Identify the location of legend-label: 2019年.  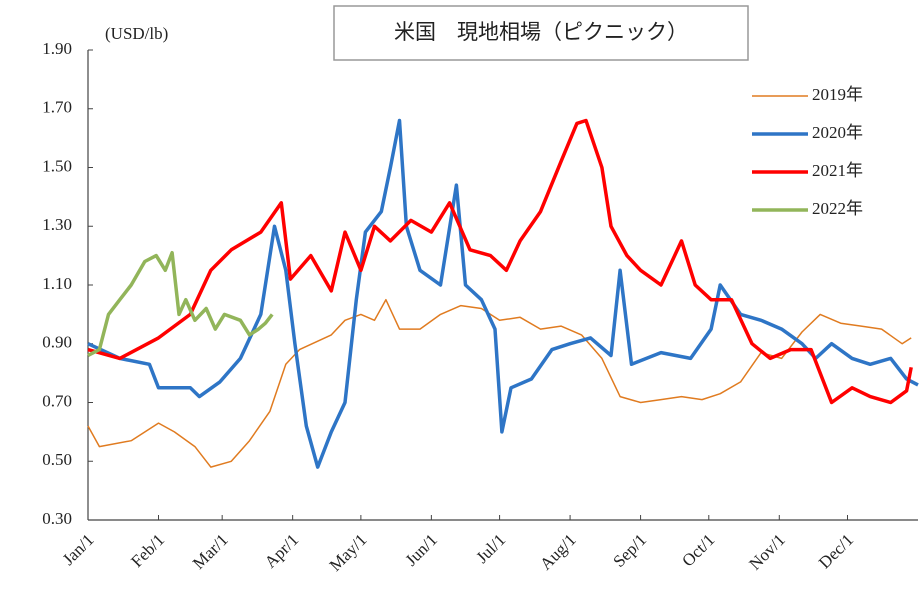
(837, 94).